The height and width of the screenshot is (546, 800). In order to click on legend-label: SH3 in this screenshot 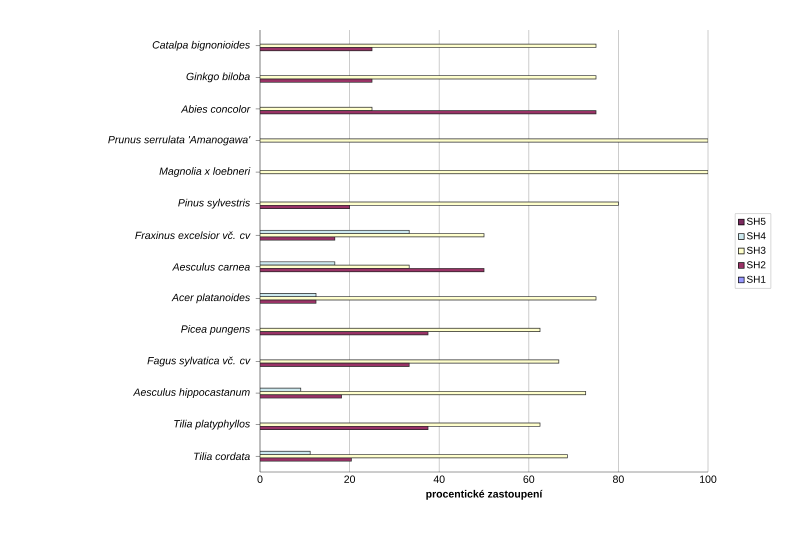, I will do `click(756, 250)`.